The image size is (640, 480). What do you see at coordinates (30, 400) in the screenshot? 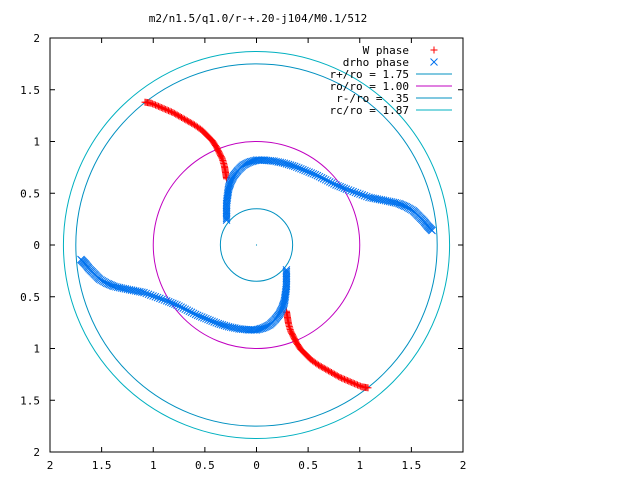
I see `y-tick-label: 1.5` at bounding box center [30, 400].